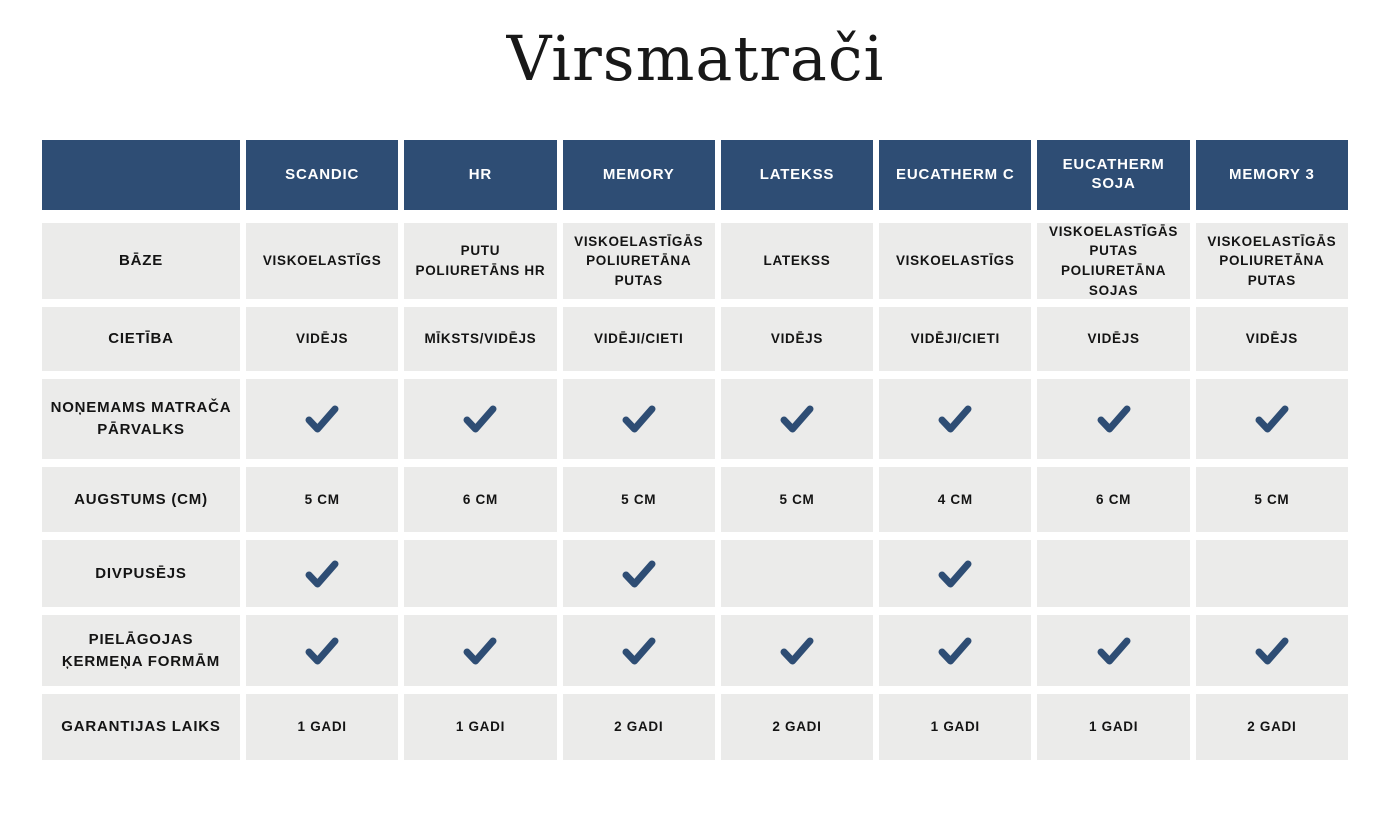 Image resolution: width=1391 pixels, height=813 pixels. Describe the element at coordinates (797, 727) in the screenshot. I see `table-cell-garantijas-laiks-latekss: 2 GADI` at that location.